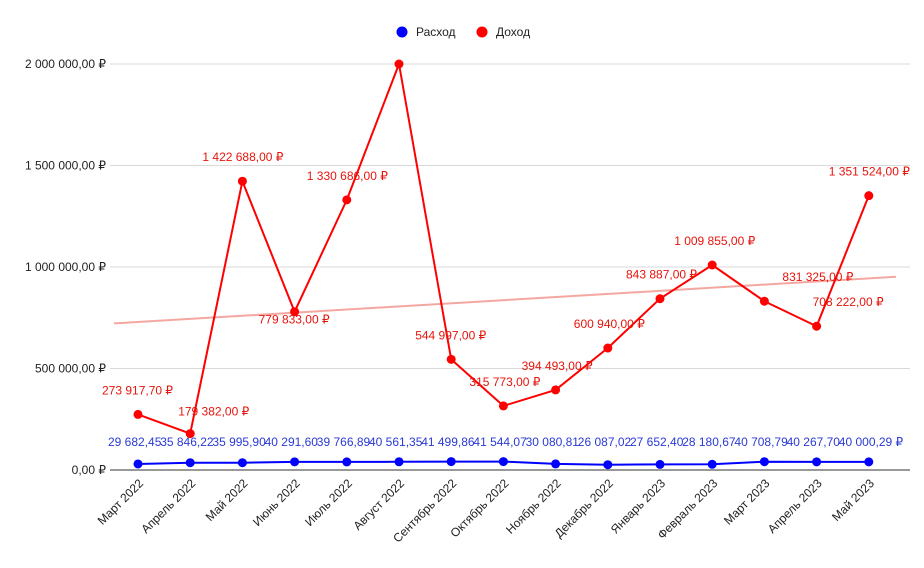 The height and width of the screenshot is (568, 924). What do you see at coordinates (239, 442) in the screenshot?
I see `data-label: 35 995,90` at bounding box center [239, 442].